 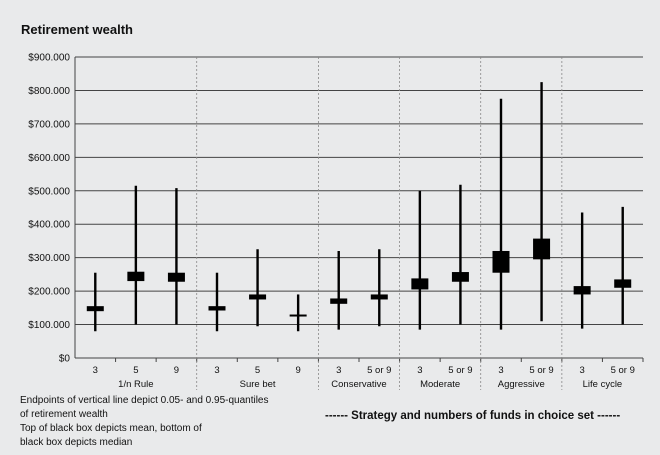 I want to click on group-label: Moderate, so click(x=440, y=384).